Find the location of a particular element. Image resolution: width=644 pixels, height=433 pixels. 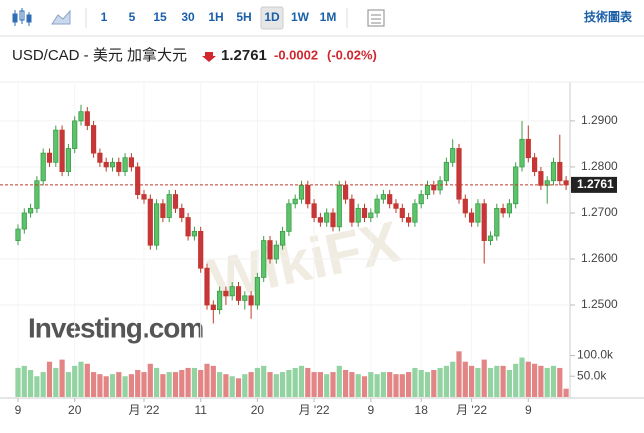

toolbar is located at coordinates (322, 18).